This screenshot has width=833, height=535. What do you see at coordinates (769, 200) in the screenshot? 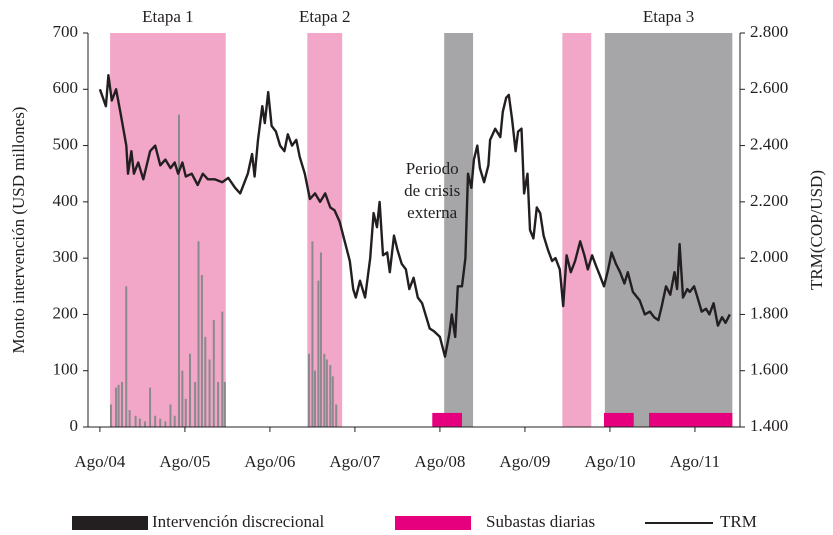
I see `y2-tick-label: 2.200` at bounding box center [769, 200].